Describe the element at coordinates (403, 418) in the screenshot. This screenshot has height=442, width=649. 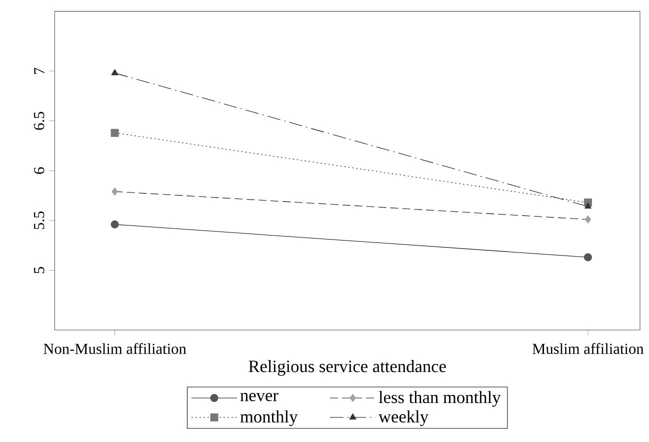
I see `legend-label: weekly` at that location.